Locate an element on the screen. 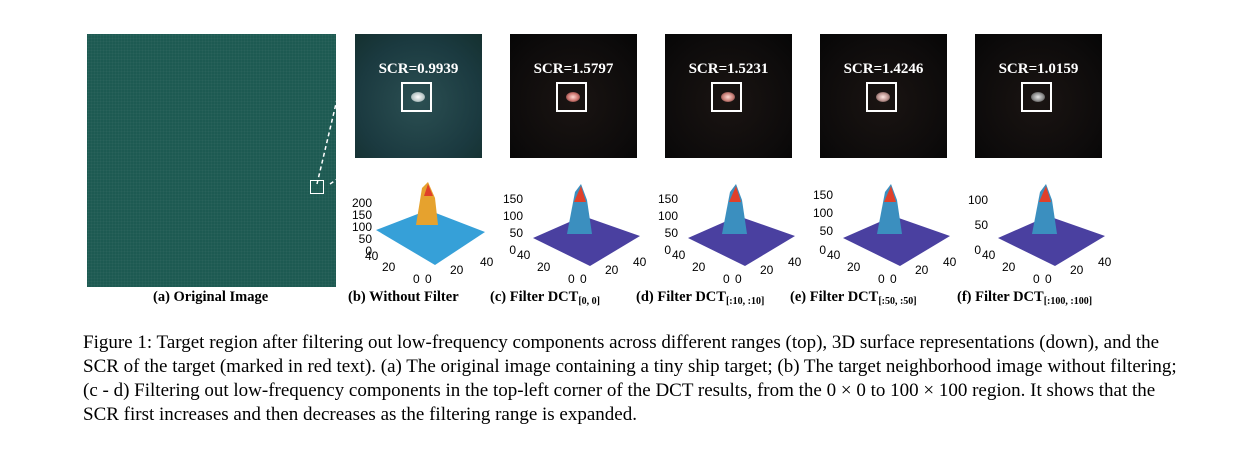 The width and height of the screenshot is (1234, 454). patch-filter-50: SCR=1.4246 is located at coordinates (883, 96).